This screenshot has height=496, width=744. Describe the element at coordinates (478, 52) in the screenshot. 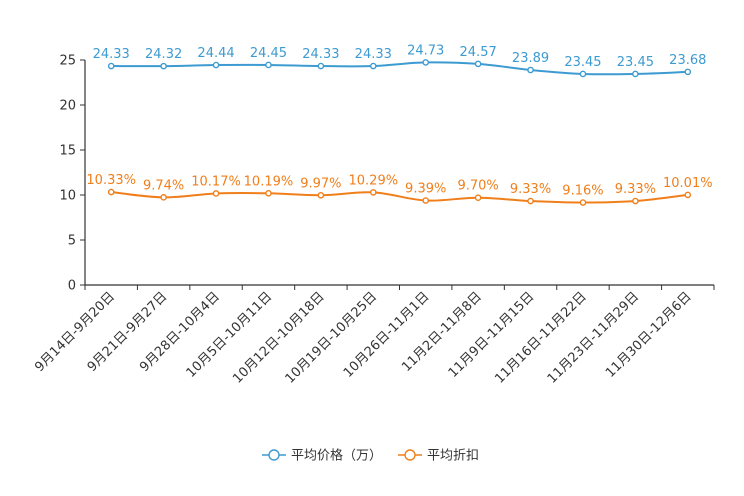

I see `data-label: 24.57` at that location.